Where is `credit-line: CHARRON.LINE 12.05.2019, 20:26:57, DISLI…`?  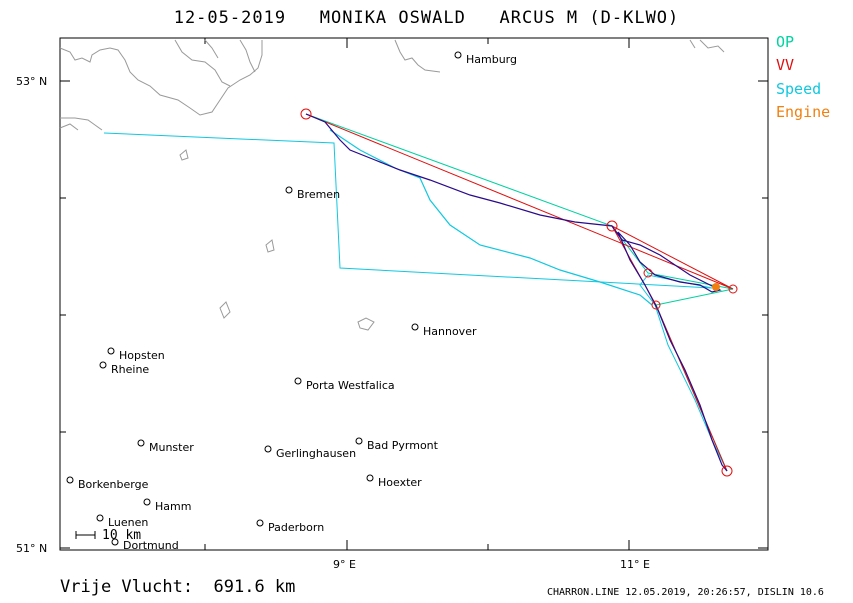
credit-line: CHARRON.LINE 12.05.2019, 20:26:57, DISLI… is located at coordinates (685, 592).